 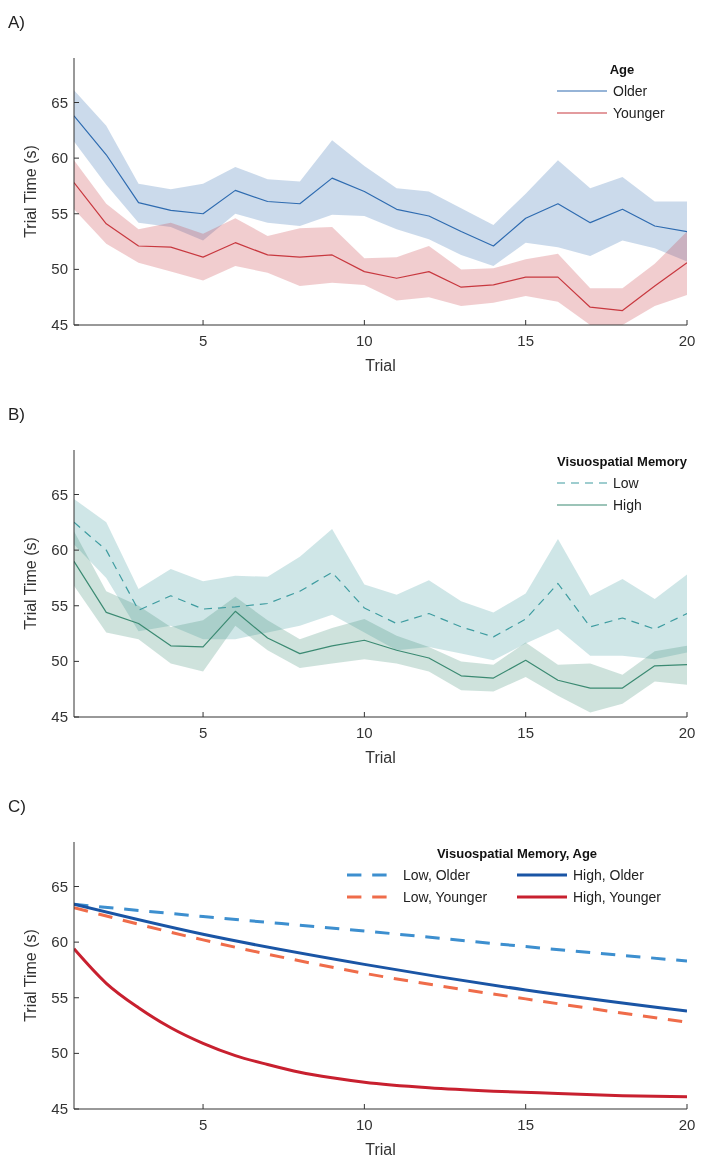 I want to click on legend-title: Visuospatial Memory, so click(x=622, y=461).